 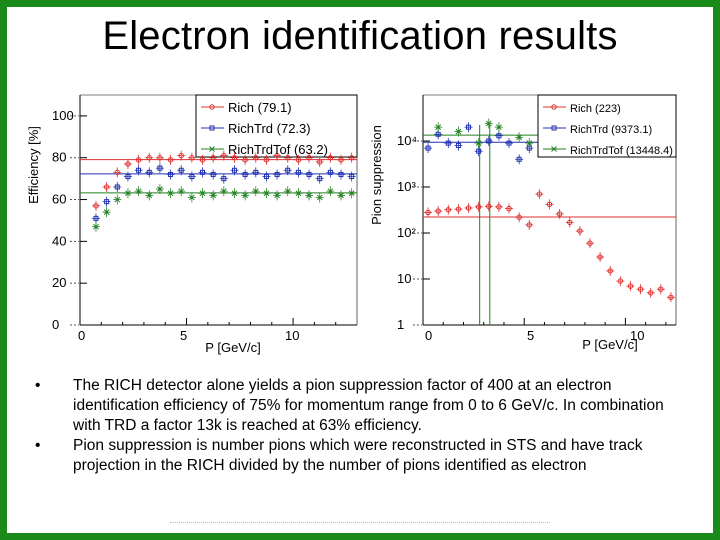 I want to click on y-tick-label: 10⁴, so click(x=407, y=140).